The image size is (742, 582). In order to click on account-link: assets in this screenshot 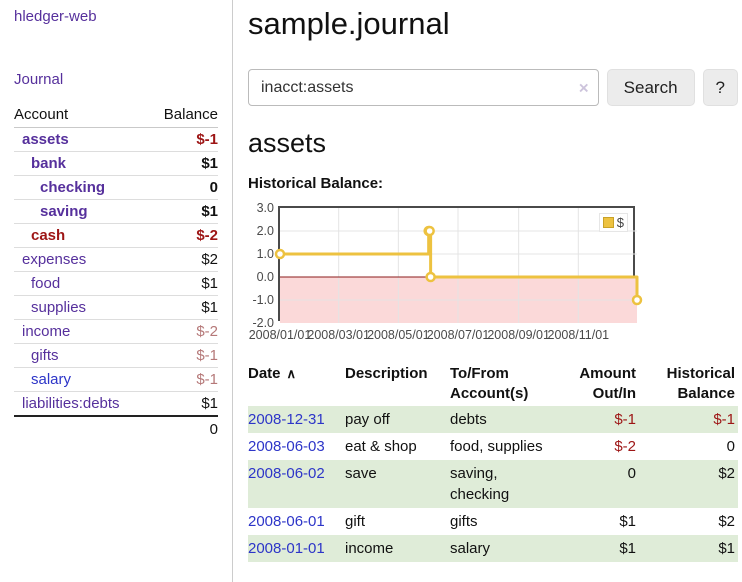, I will do `click(45, 139)`.